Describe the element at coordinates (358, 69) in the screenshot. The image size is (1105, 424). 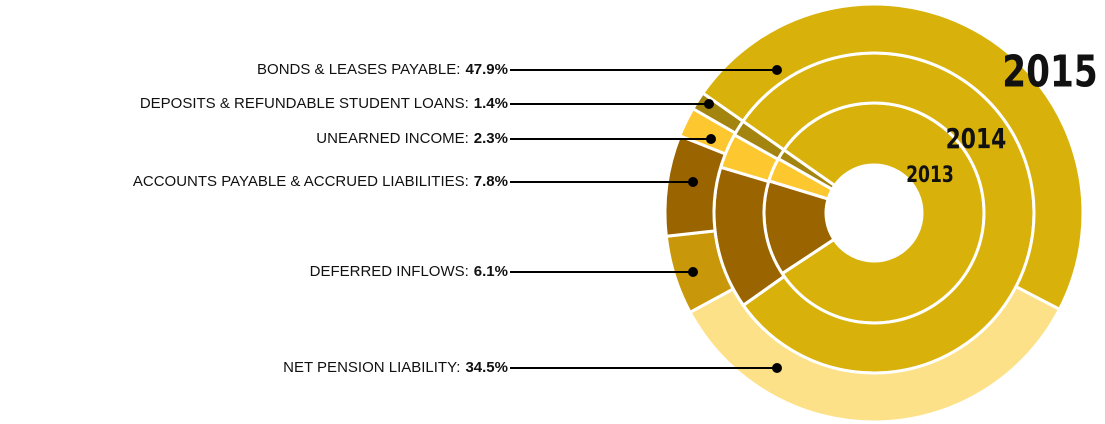
I see `category-label: BONDS & LEASES PAYABLE:` at that location.